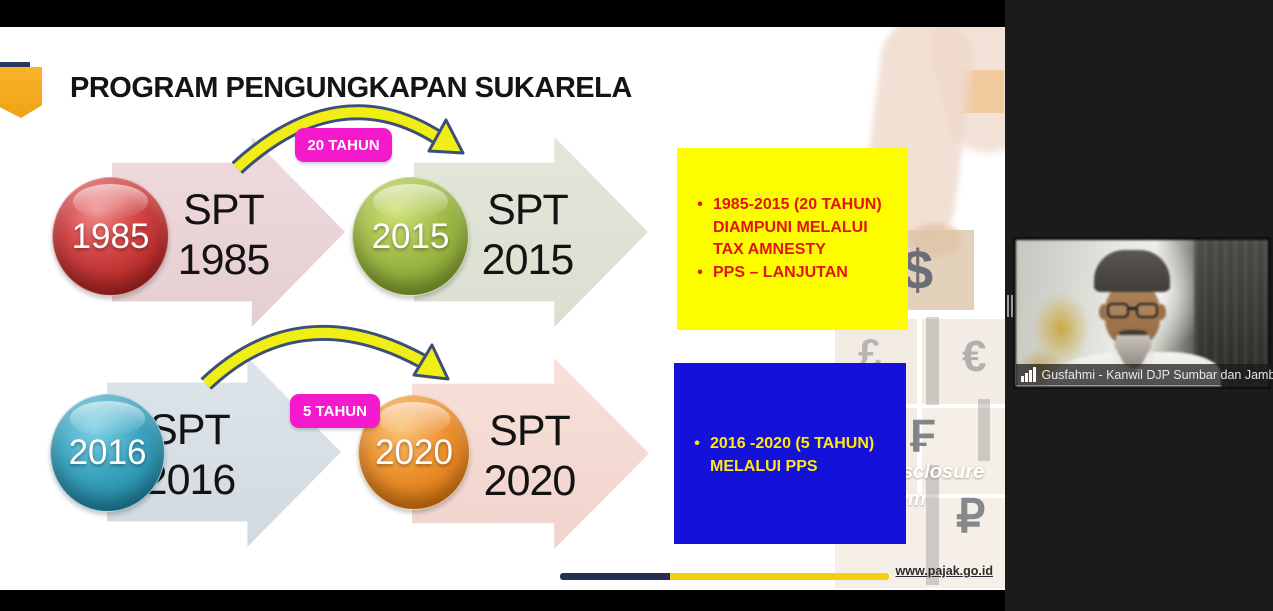  I want to click on year-2015: 2015, so click(410, 236).